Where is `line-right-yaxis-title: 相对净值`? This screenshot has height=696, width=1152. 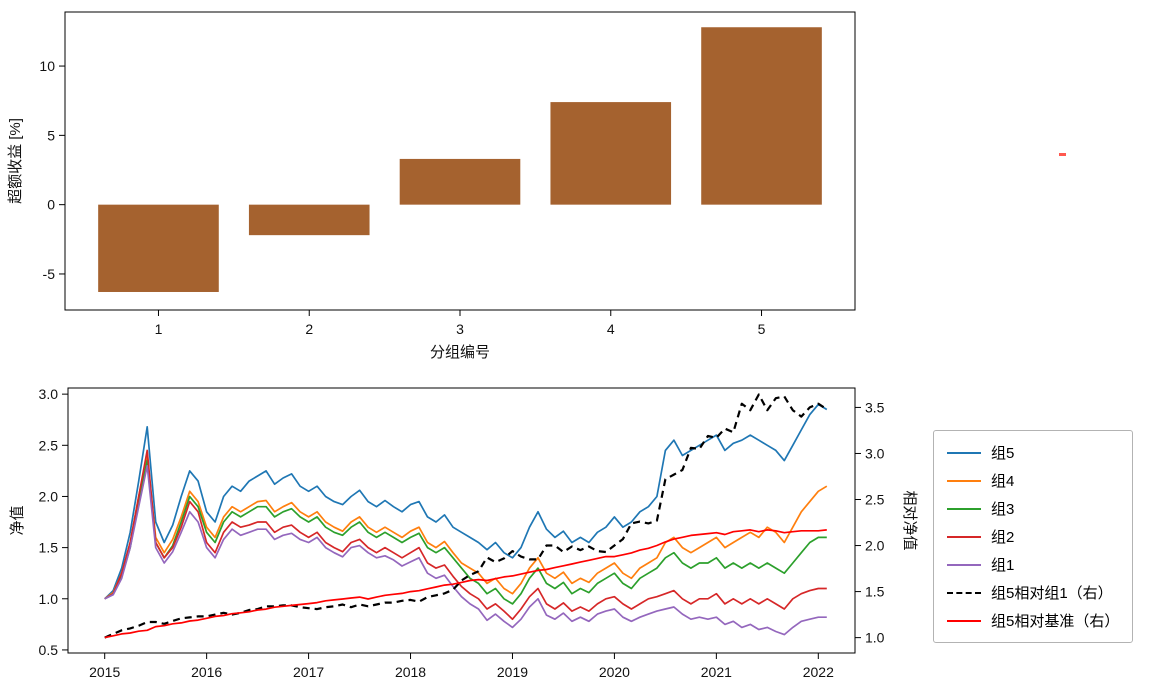
line-right-yaxis-title: 相对净值 is located at coordinates (909, 520).